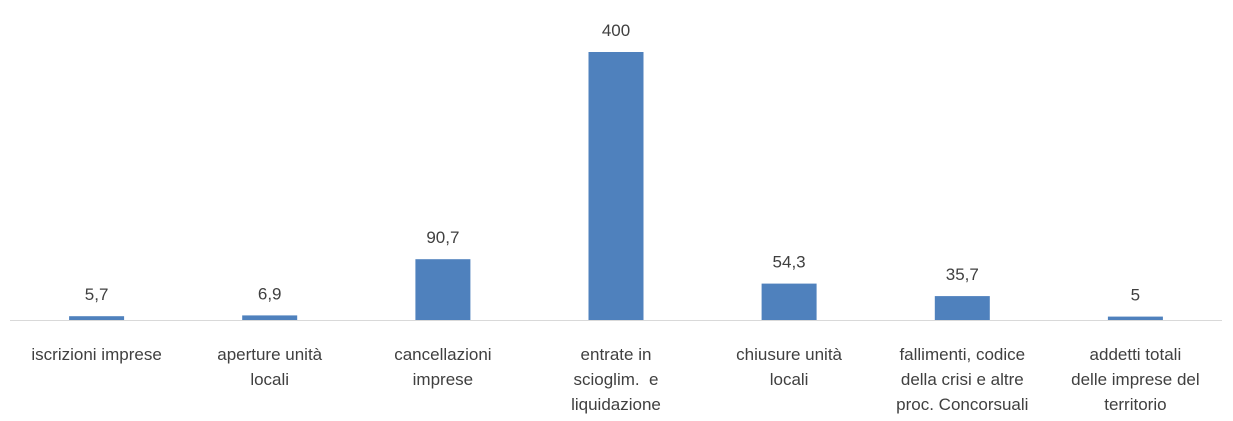  Describe the element at coordinates (962, 354) in the screenshot. I see `category-label-line: fallimenti, codice` at that location.